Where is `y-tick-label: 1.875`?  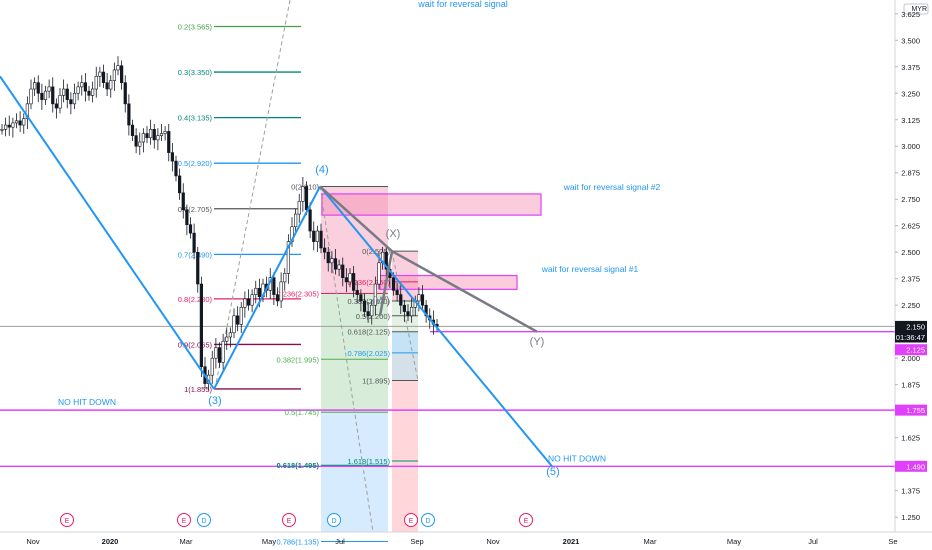
y-tick-label: 1.875 is located at coordinates (910, 385).